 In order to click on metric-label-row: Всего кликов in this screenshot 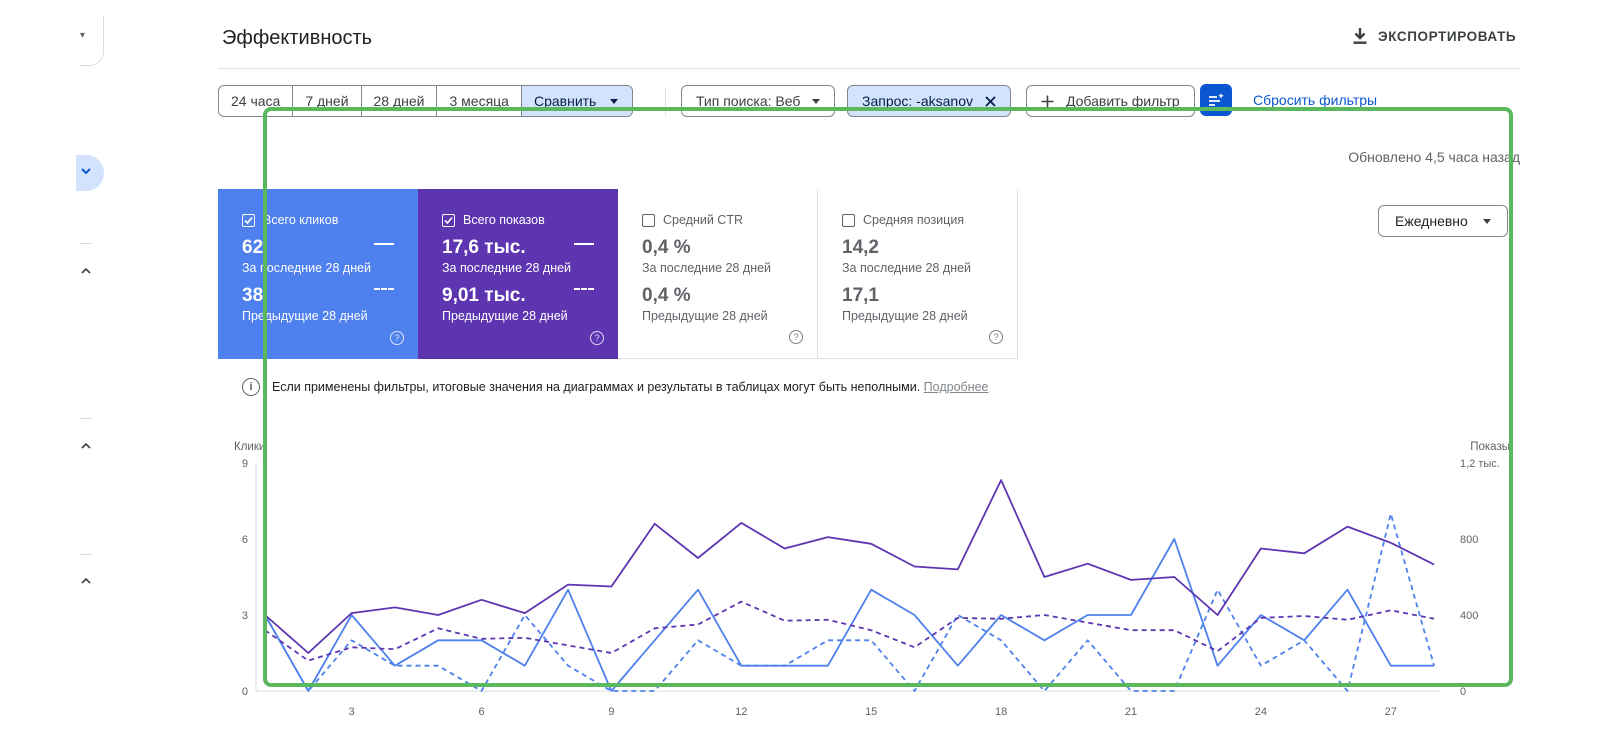, I will do `click(330, 220)`.